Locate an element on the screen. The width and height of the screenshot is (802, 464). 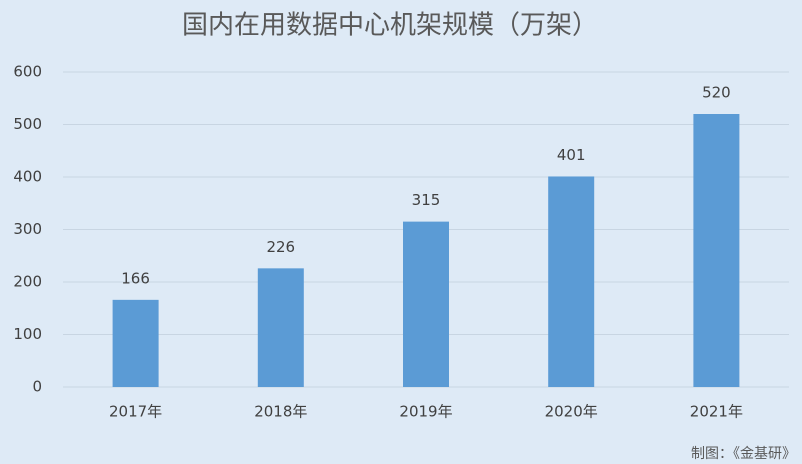
source-note: 制图：《金基研》 is located at coordinates (743, 453).